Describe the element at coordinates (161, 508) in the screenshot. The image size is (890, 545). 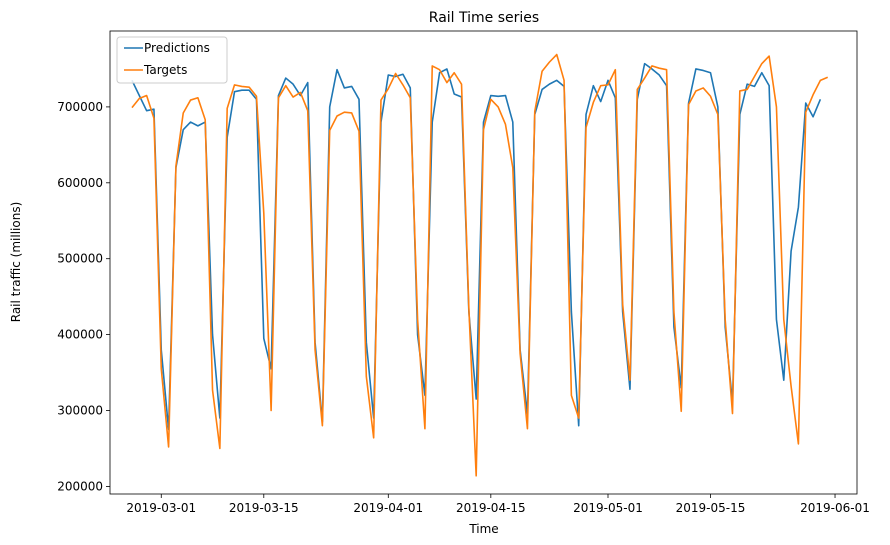
I see `x-tick-label: 2019-03-01` at that location.